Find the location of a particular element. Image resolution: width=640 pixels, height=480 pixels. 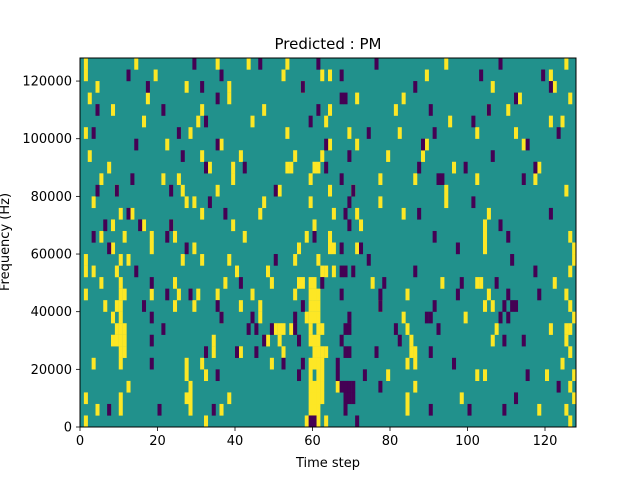

y-tick-label: 0 is located at coordinates (68, 428).